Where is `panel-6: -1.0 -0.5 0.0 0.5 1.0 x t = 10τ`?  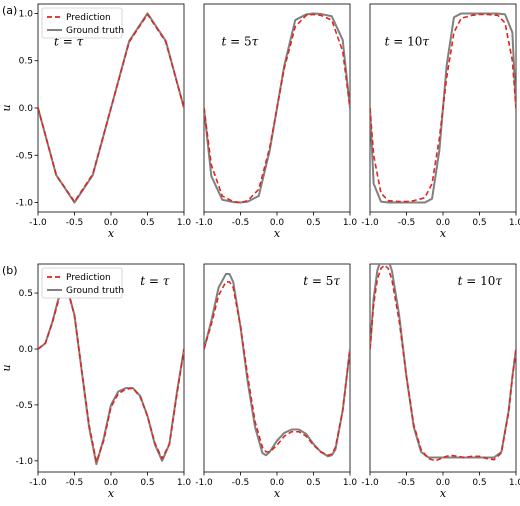 panel-6: -1.0 -0.5 0.0 0.5 1.0 x t = 10τ is located at coordinates (440, 381).